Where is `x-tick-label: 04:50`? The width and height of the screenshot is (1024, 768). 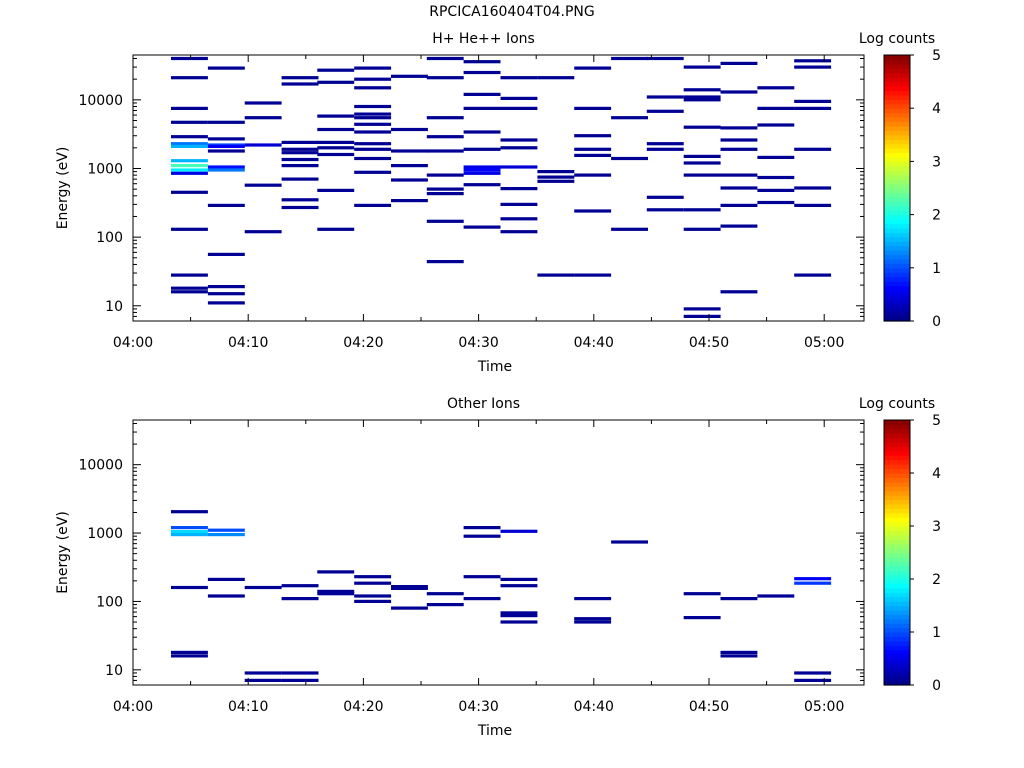 x-tick-label: 04:50 is located at coordinates (709, 707).